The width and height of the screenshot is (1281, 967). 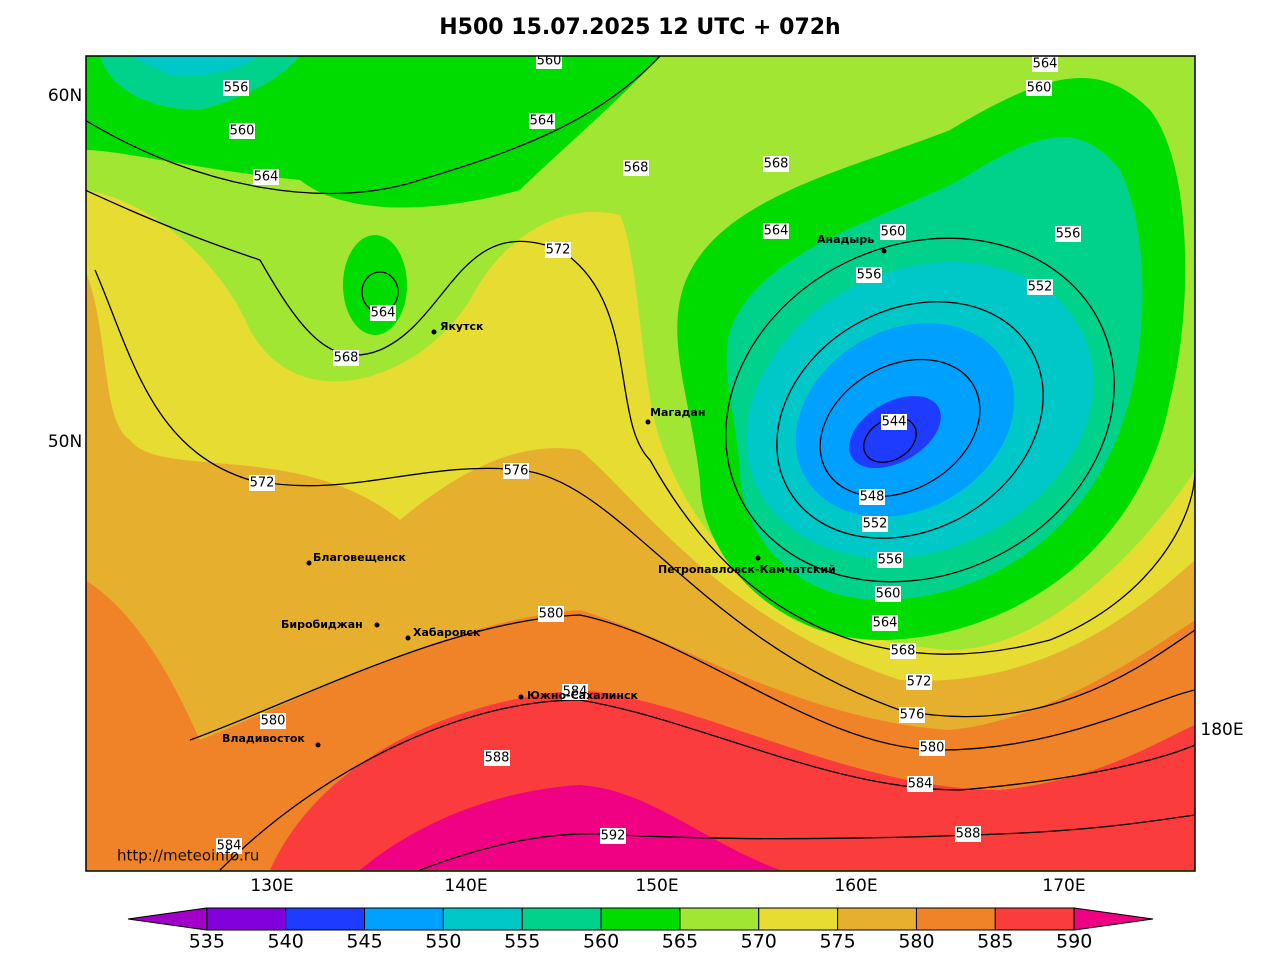 I want to click on colorbar-label: 545, so click(x=364, y=942).